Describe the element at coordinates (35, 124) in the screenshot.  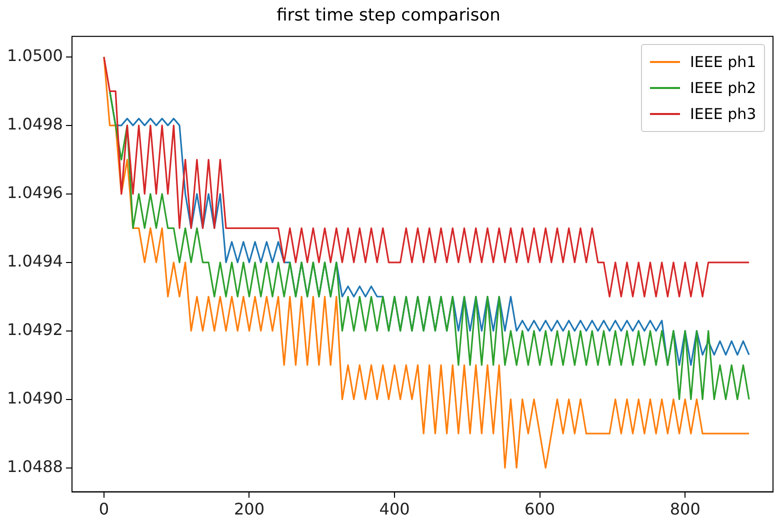
I see `y-tick-label: 1.0498` at that location.